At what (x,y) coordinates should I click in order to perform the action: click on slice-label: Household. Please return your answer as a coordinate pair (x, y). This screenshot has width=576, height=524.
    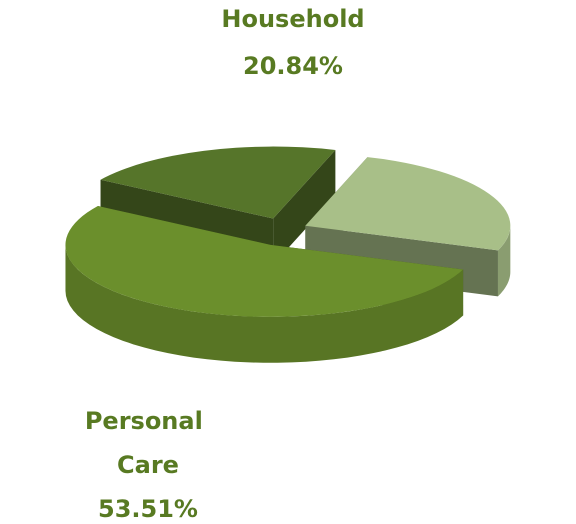
    Looking at the image, I should click on (292, 19).